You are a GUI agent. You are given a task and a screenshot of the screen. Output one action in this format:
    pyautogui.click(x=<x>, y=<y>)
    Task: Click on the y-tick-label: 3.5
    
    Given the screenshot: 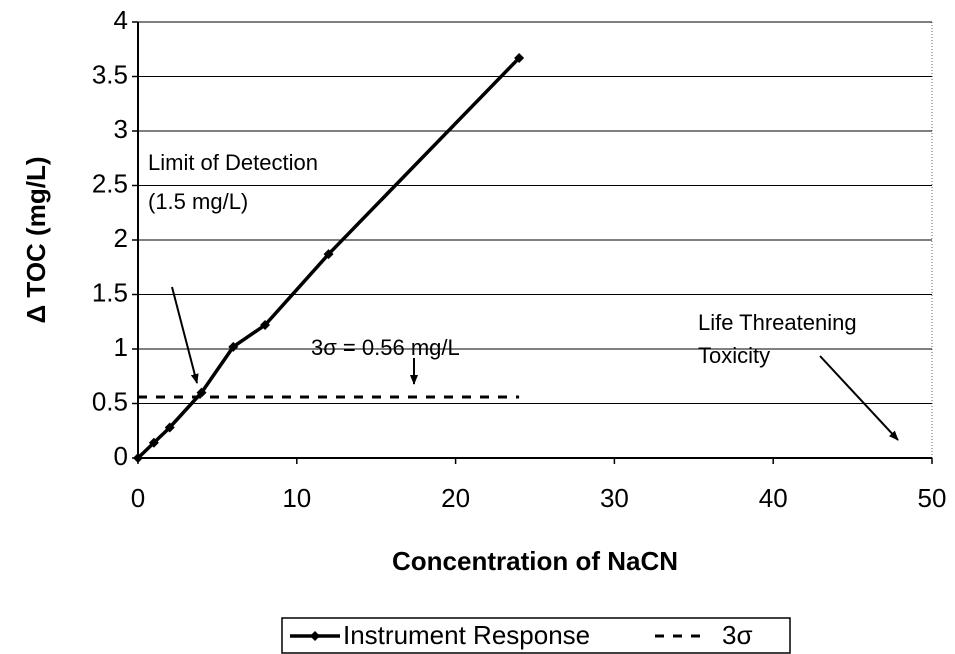 What is the action you would take?
    pyautogui.click(x=110, y=74)
    